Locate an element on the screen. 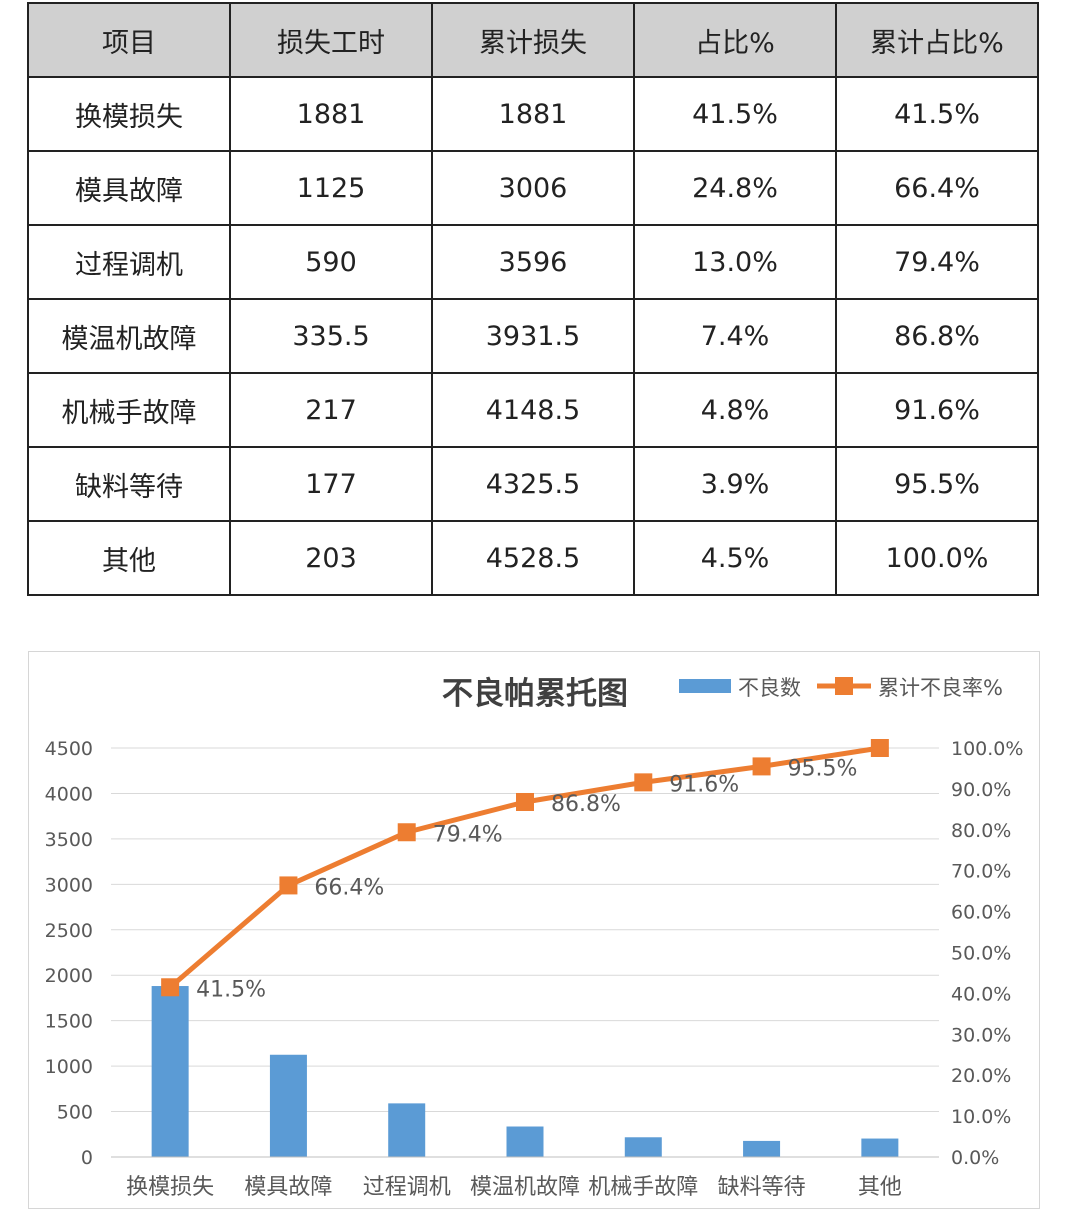  y-right-tick-label: 20.0% is located at coordinates (981, 1076).